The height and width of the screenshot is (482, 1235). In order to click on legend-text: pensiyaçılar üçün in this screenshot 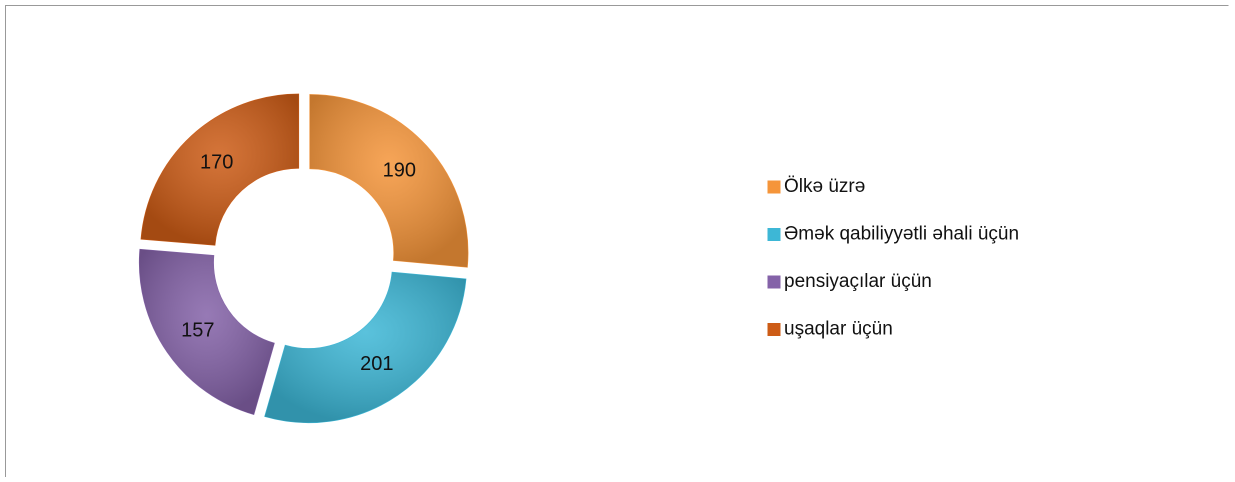, I will do `click(858, 281)`.